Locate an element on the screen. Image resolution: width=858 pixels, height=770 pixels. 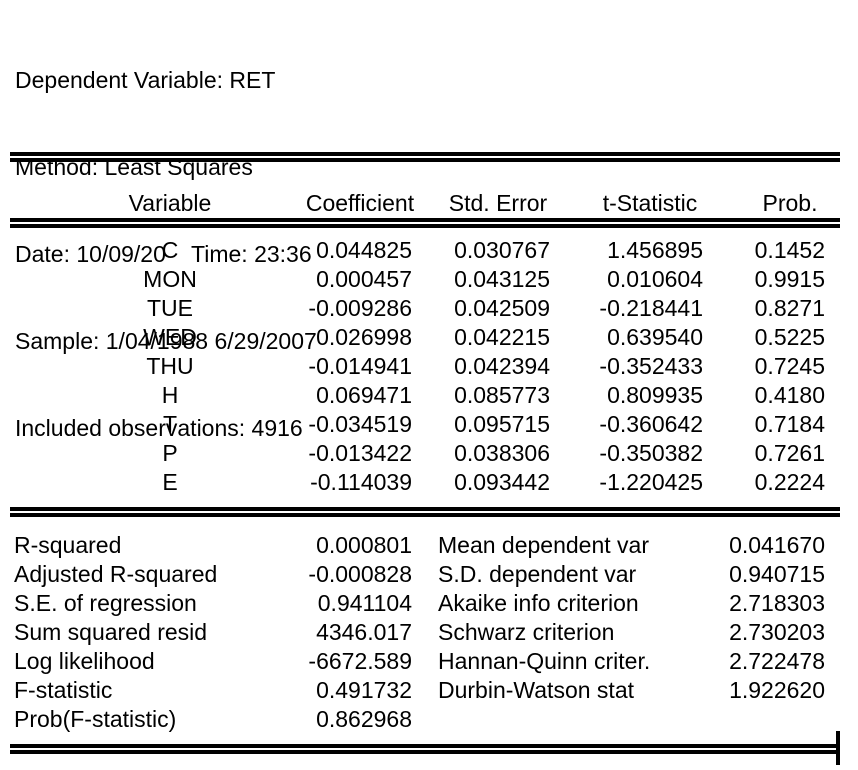
variable-cell: MON is located at coordinates (170, 279).